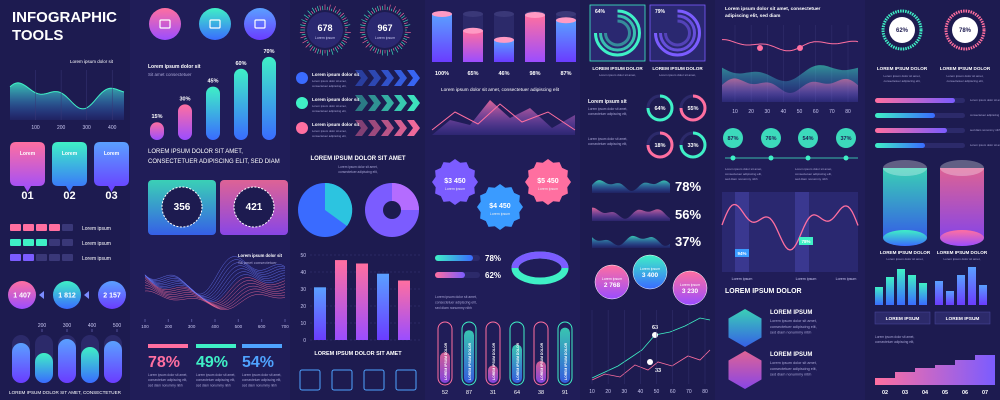 The width and height of the screenshot is (1000, 400). I want to click on y-tick-label: 30, so click(303, 290).